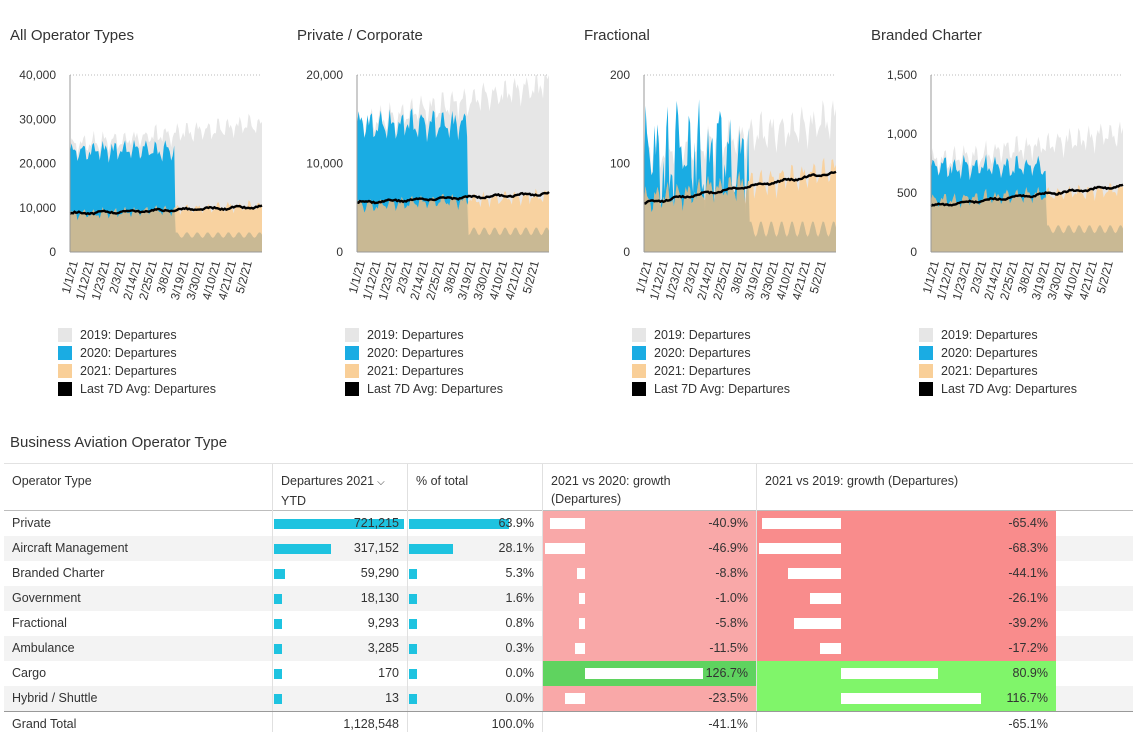 This screenshot has height=732, width=1133. What do you see at coordinates (568, 721) in the screenshot?
I see `grand-total-row: Grand Total 1,128,548 100.0% -41.1% -65.1%` at bounding box center [568, 721].